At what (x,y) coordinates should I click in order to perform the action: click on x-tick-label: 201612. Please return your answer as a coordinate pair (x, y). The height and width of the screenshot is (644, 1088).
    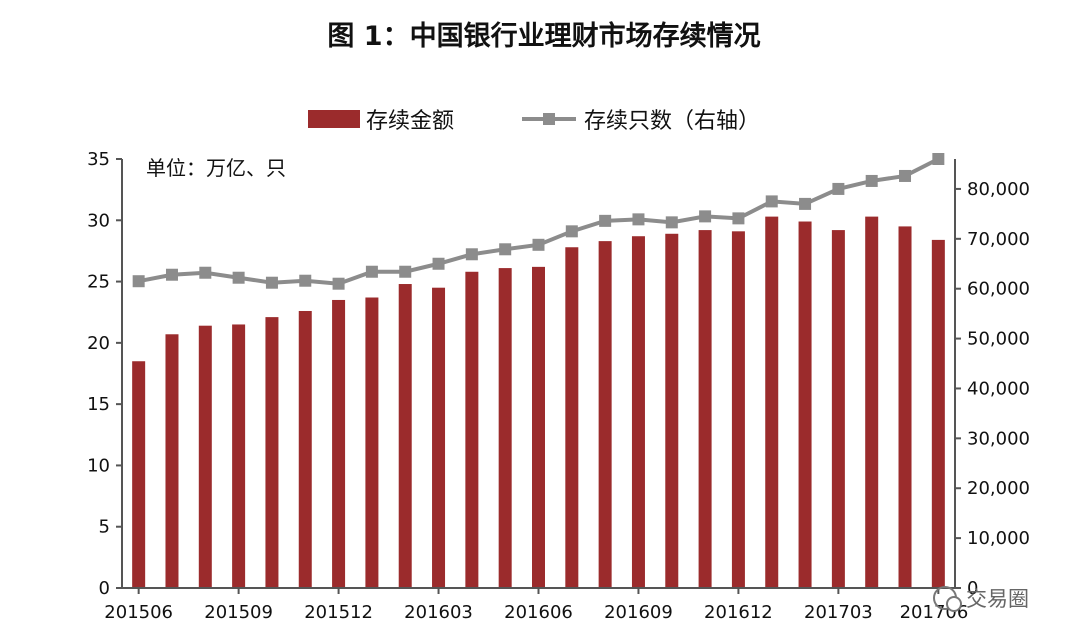
    Looking at the image, I should click on (738, 612).